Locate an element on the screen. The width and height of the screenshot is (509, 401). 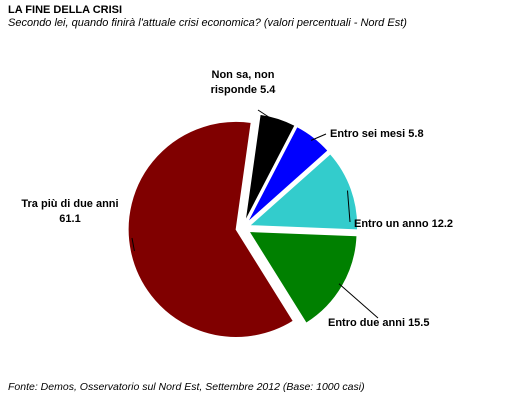
category-label: Tra più di due anni is located at coordinates (70, 204).